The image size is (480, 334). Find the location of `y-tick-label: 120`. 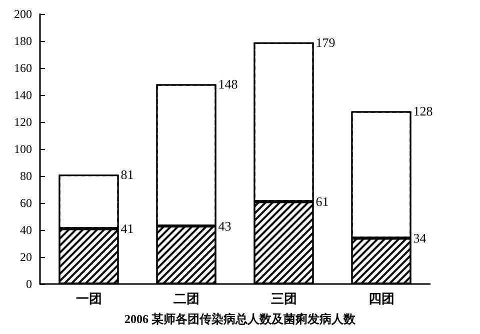

y-tick-label: 120 is located at coordinates (23, 122).